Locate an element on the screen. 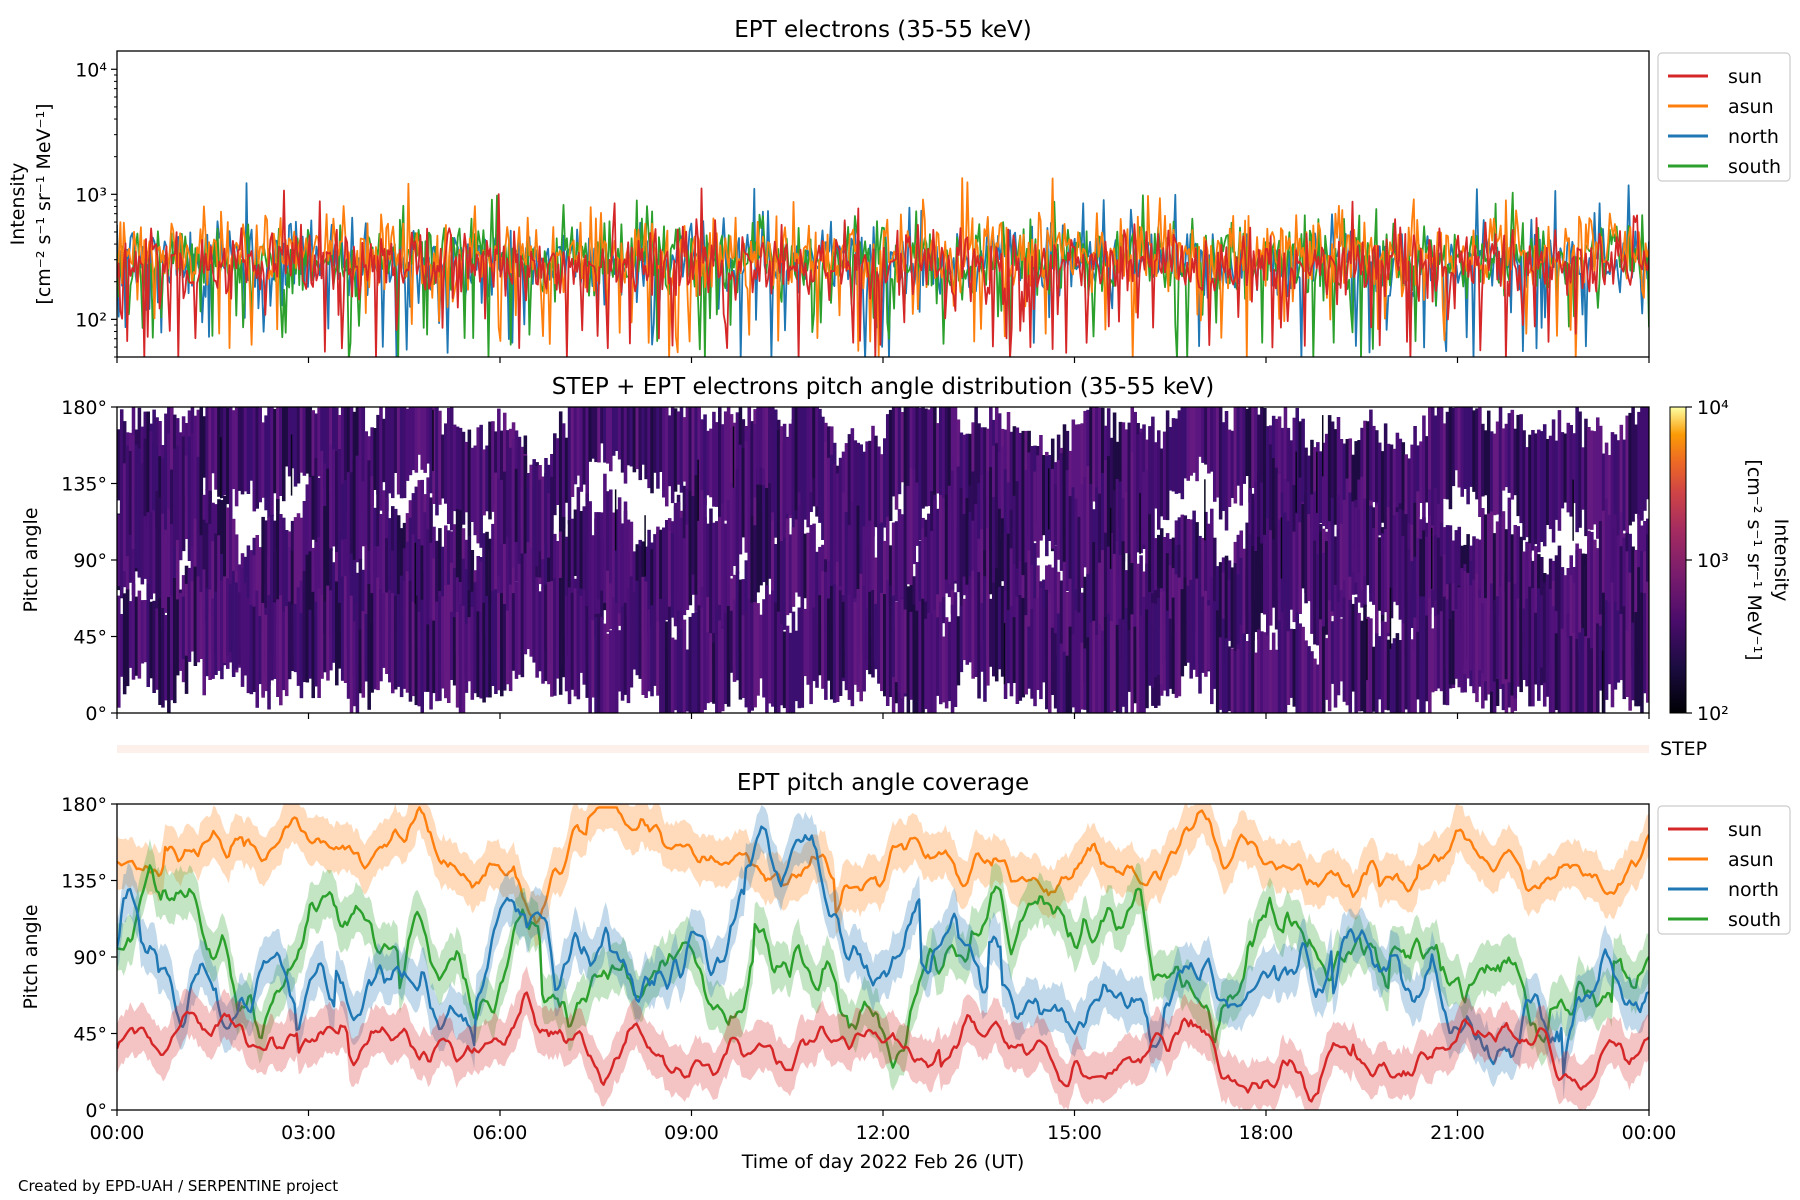 The width and height of the screenshot is (1800, 1200). colorbar-tick-label: 10⁴ is located at coordinates (1713, 408).